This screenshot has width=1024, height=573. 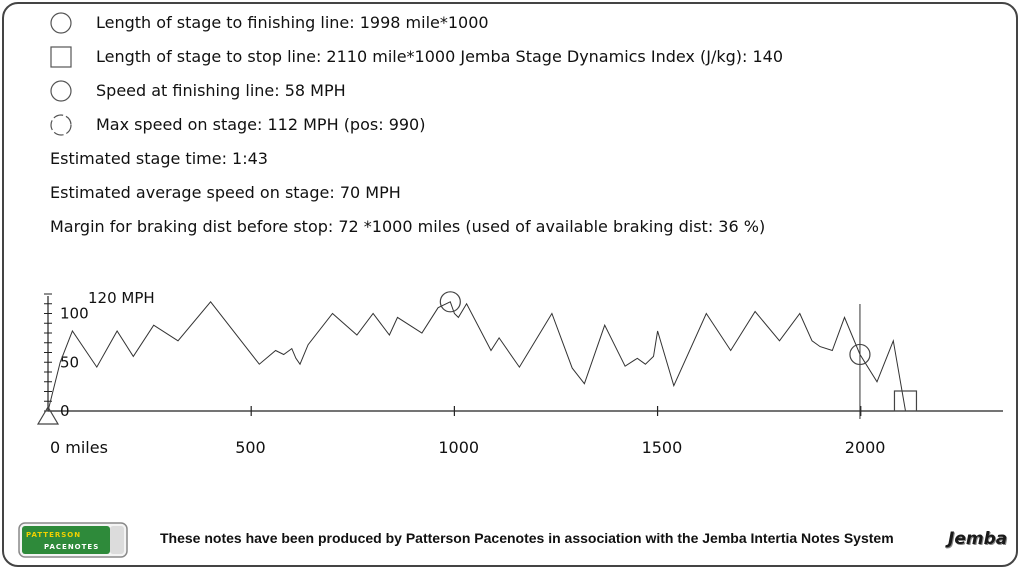 What do you see at coordinates (221, 90) in the screenshot?
I see `finish-speed-text: Speed at finishing line: 58 MPH` at bounding box center [221, 90].